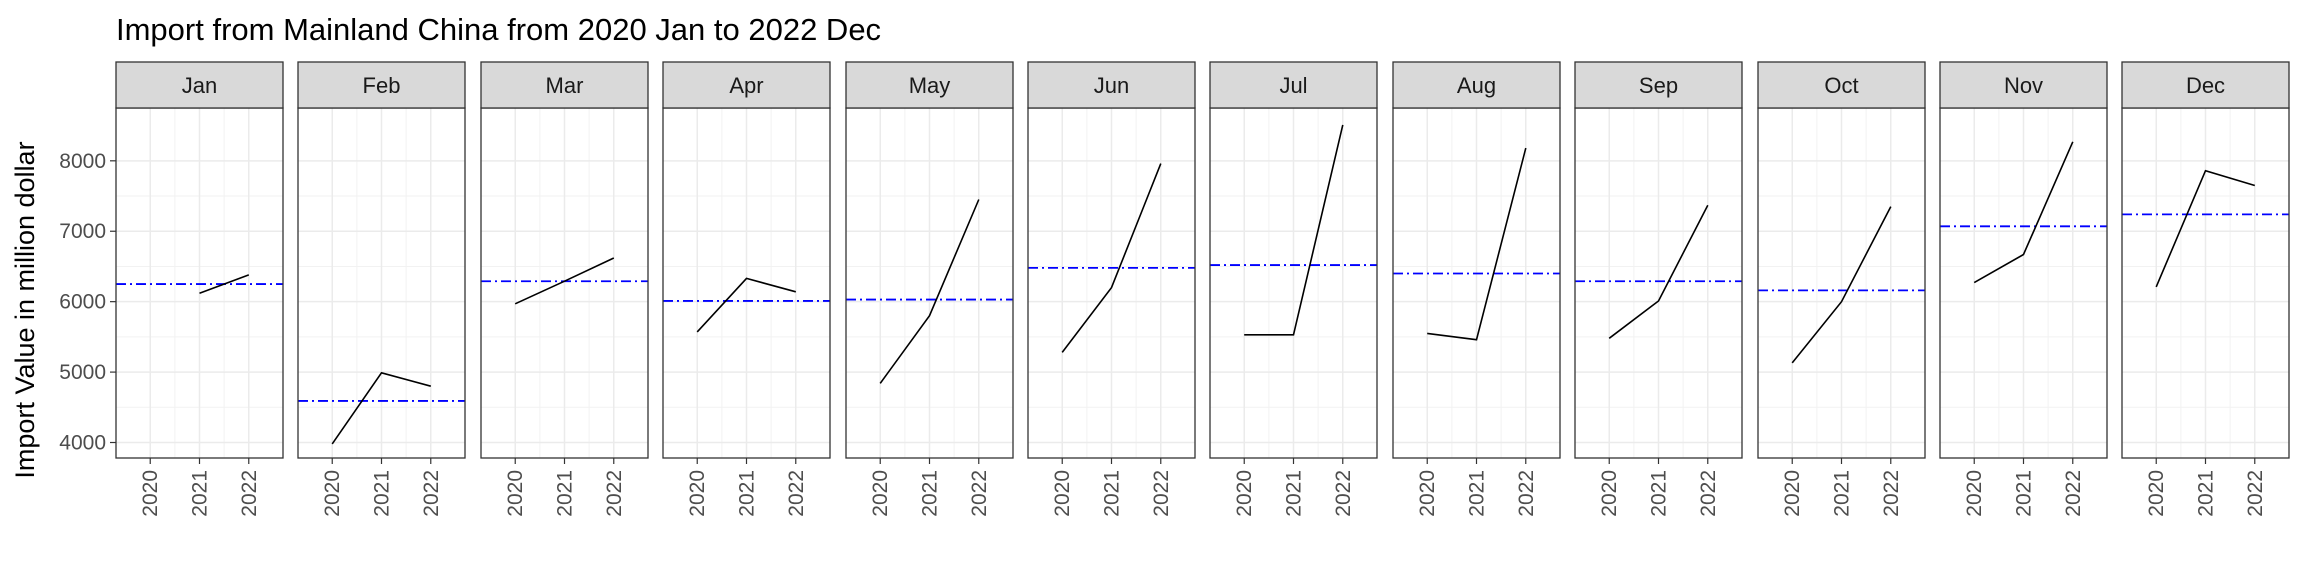 Image resolution: width=2304 pixels, height=576 pixels. Describe the element at coordinates (1294, 230) in the screenshot. I see `series-line-jul` at that location.